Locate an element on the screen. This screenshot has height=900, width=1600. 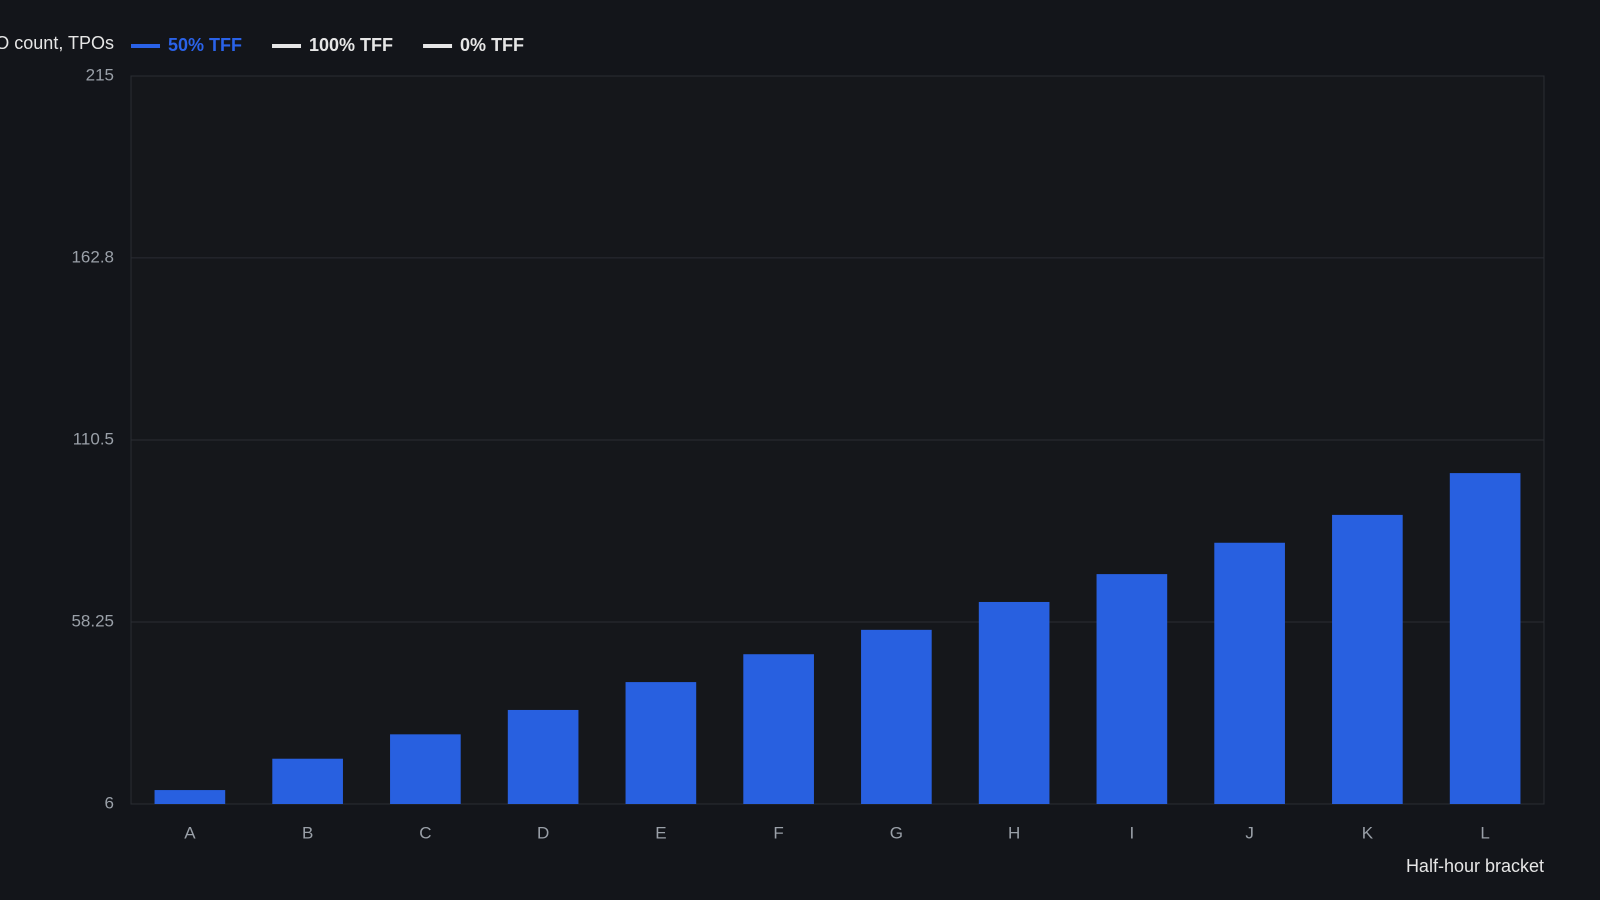
x-axis-title: Half-hour bracket is located at coordinates (1475, 866).